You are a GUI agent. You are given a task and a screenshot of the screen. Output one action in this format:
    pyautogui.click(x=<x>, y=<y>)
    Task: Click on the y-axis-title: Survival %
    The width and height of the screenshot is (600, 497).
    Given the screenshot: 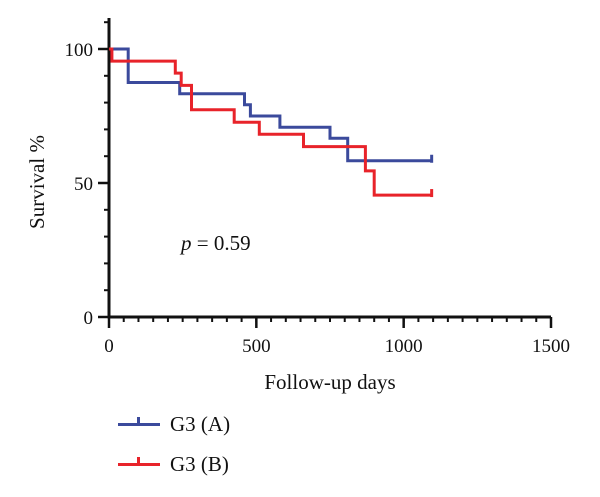 What is the action you would take?
    pyautogui.click(x=37, y=182)
    